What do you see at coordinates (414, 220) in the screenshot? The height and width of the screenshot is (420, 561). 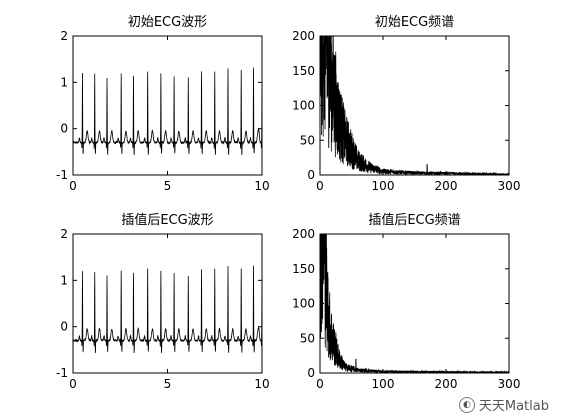 I see `chart-title: 插值后ECG频谱` at bounding box center [414, 220].